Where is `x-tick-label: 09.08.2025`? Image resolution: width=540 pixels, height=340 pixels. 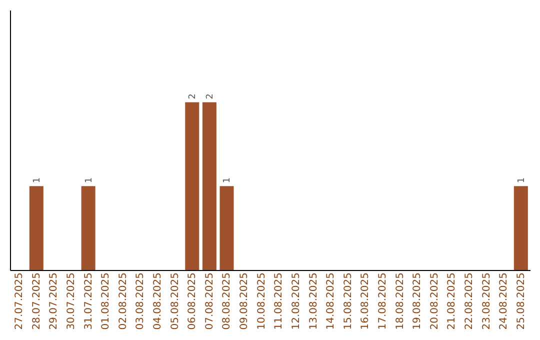 x-tick-label: 09.08.2025 is located at coordinates (244, 301).